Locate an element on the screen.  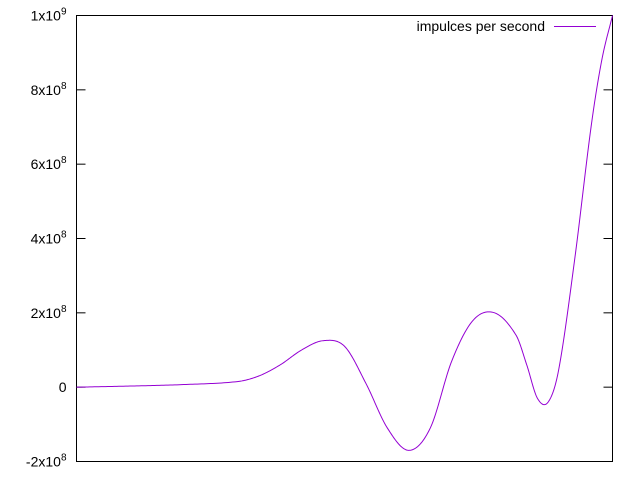
y-tick-label: 1x10⁹ is located at coordinates (49, 15).